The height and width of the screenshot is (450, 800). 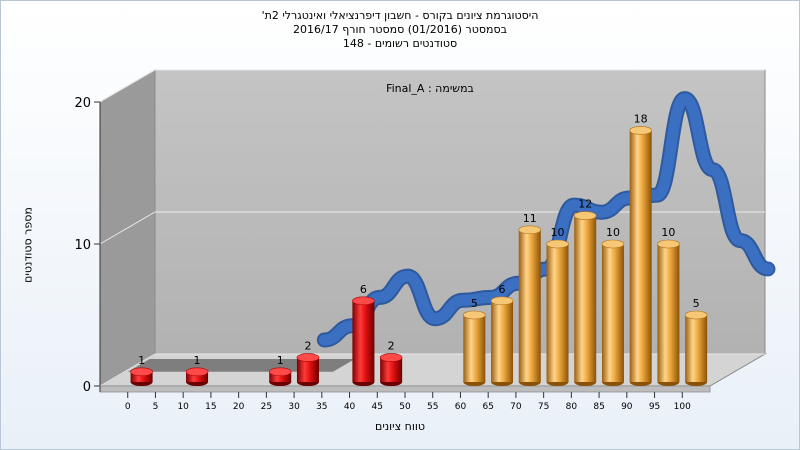 I want to click on x-tick-label-1: 5, so click(x=156, y=407).